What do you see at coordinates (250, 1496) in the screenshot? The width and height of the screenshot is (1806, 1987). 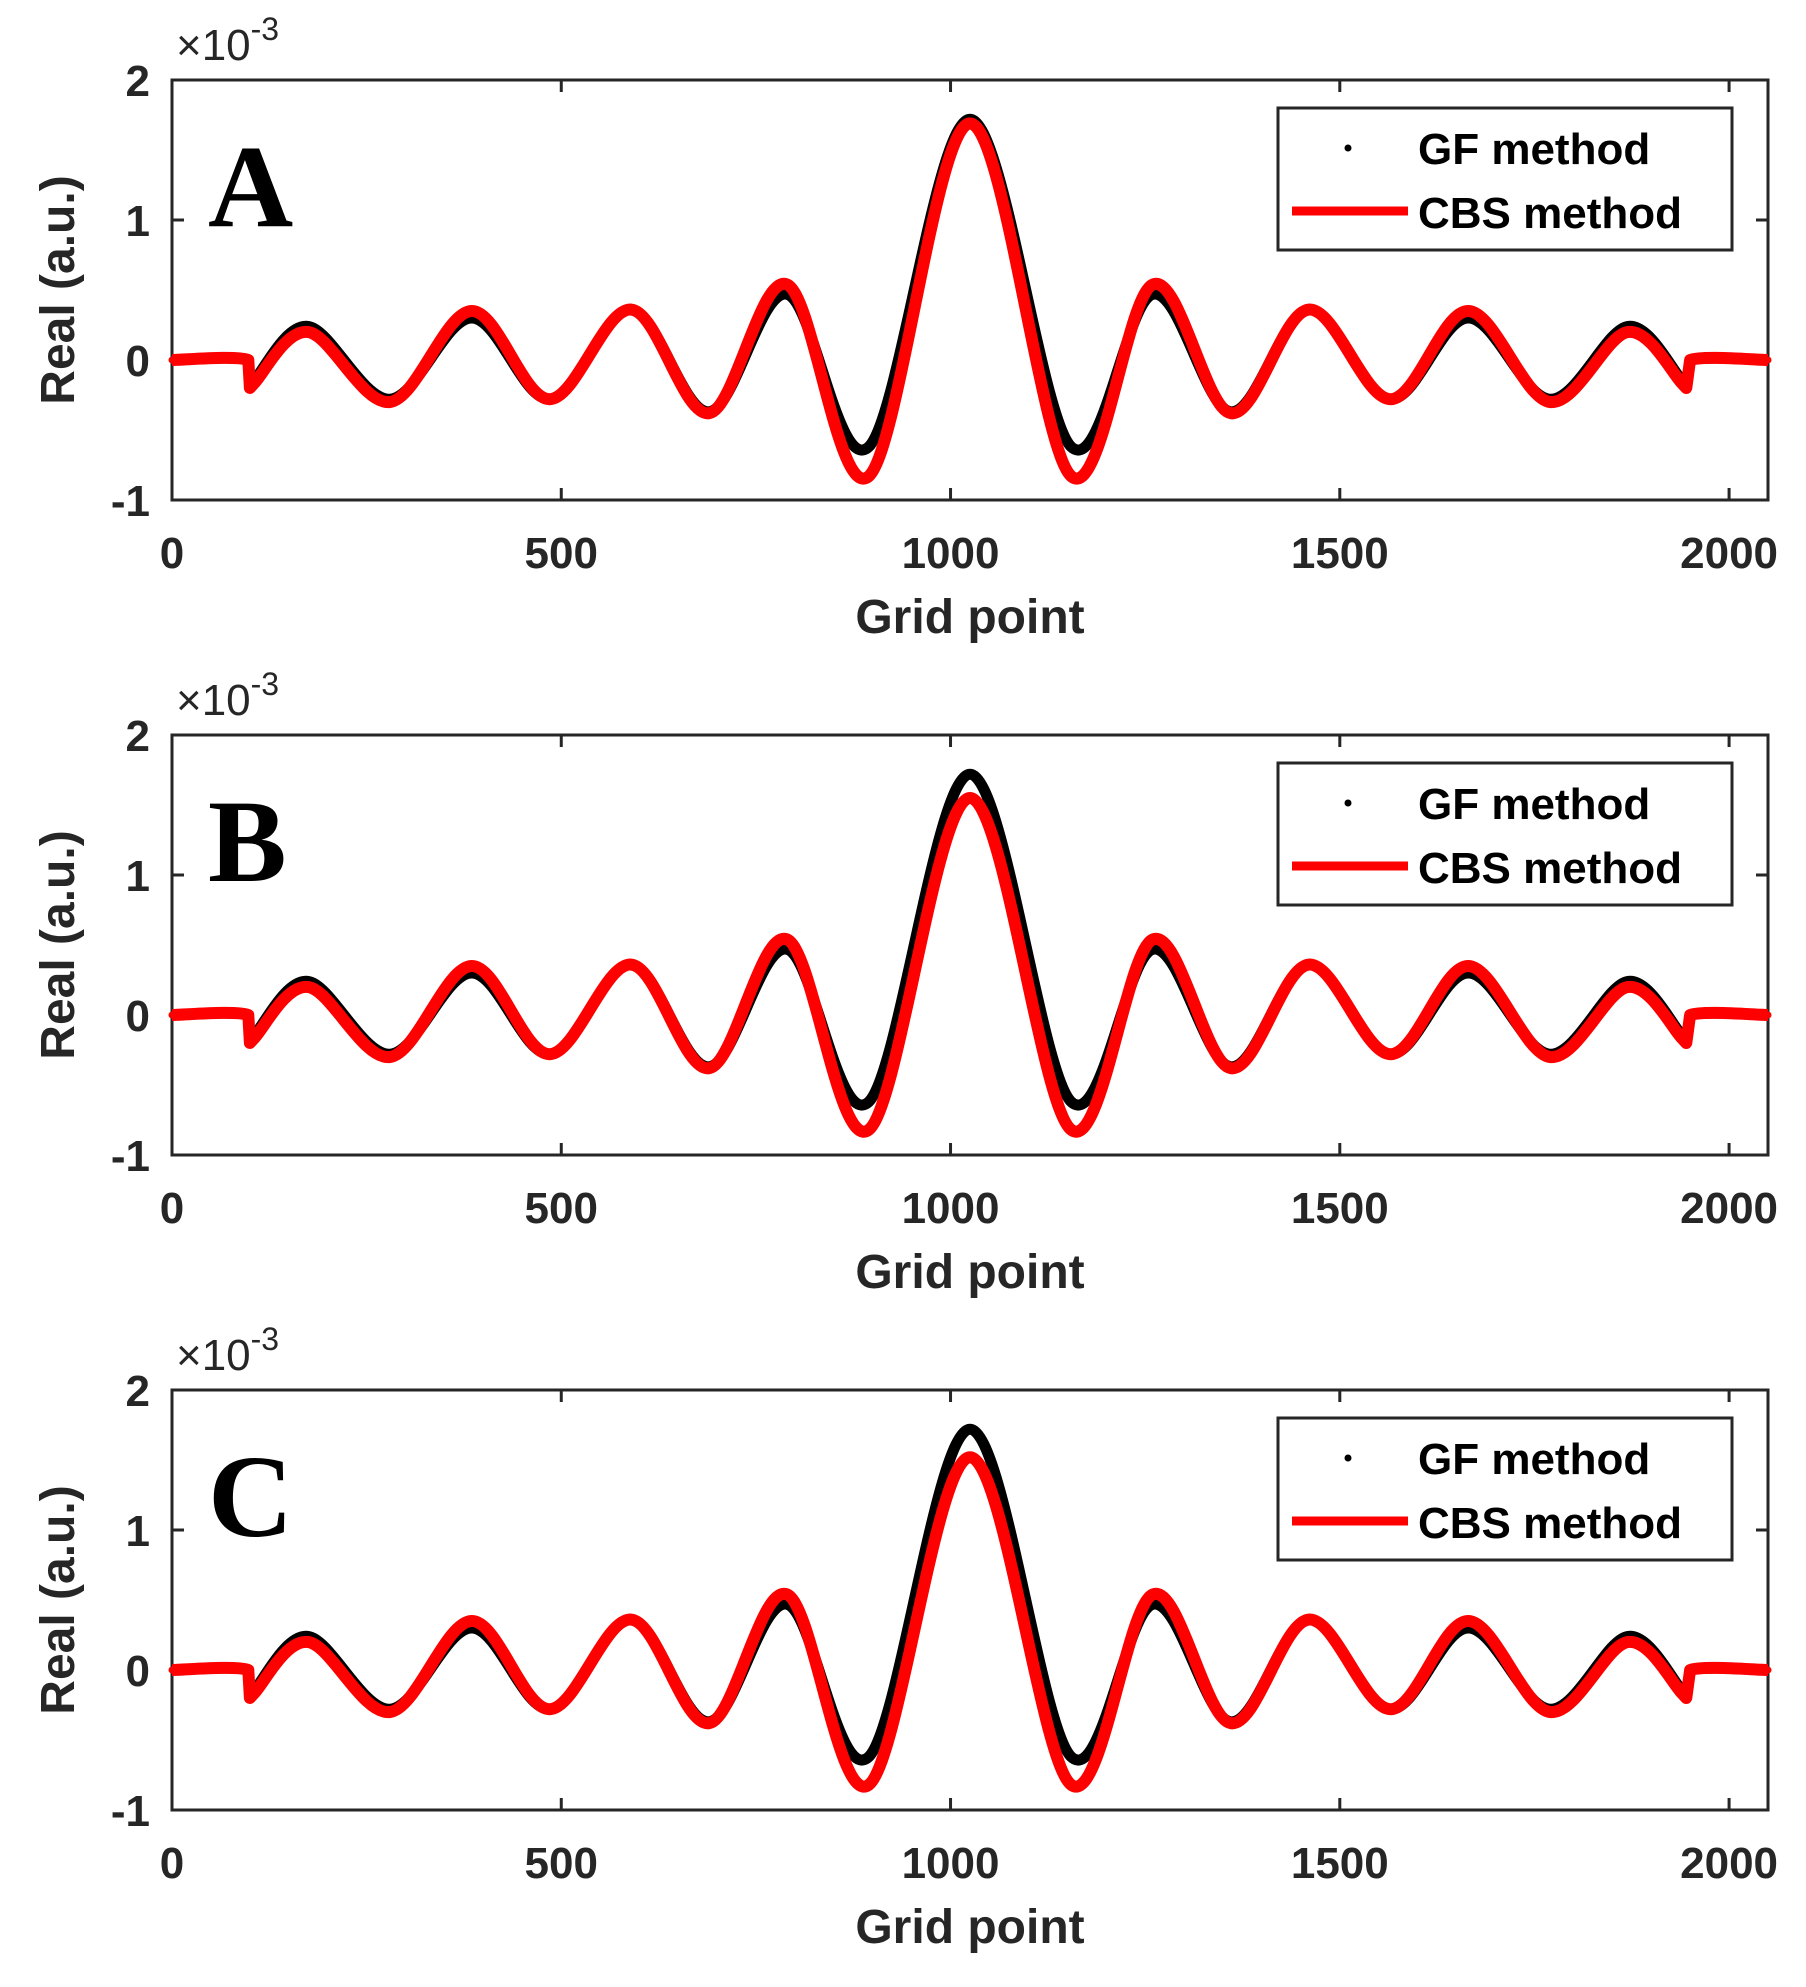 I see `panel-letter: C` at bounding box center [250, 1496].